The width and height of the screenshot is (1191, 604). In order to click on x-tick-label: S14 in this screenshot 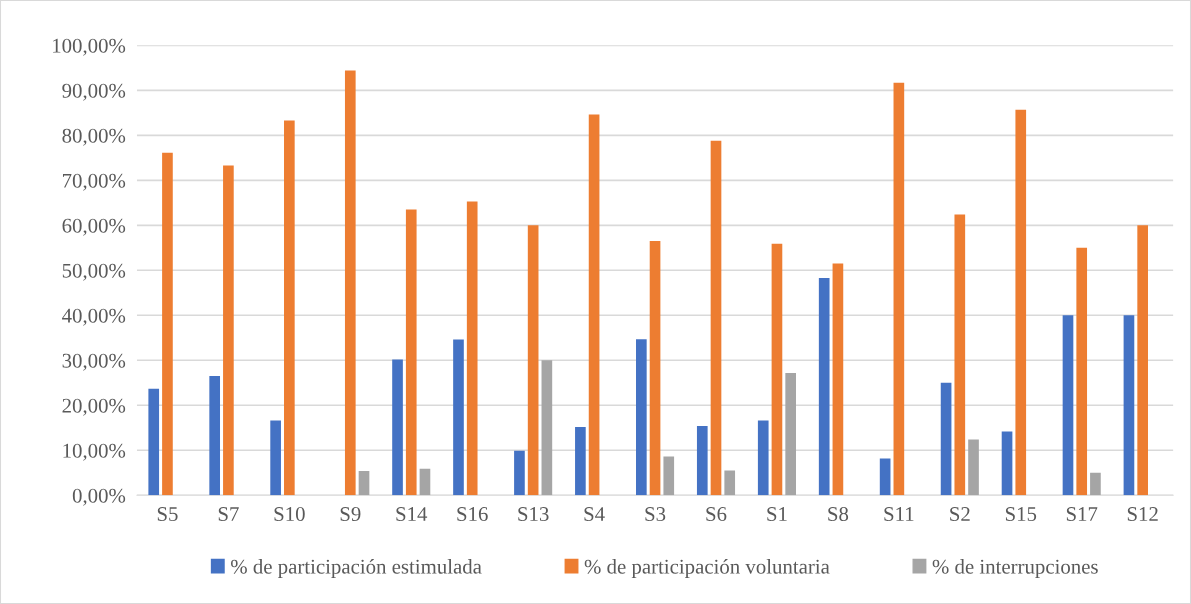, I will do `click(412, 514)`.